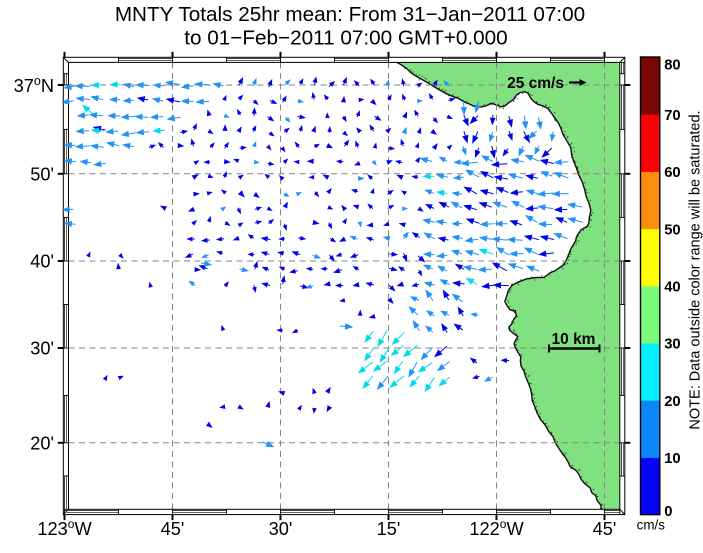  I want to click on svg-text: 10 km, so click(574, 339).